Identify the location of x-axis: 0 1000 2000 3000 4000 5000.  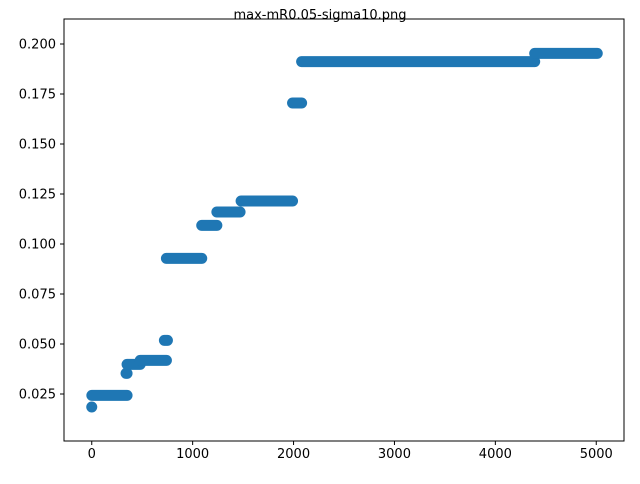
(350, 451).